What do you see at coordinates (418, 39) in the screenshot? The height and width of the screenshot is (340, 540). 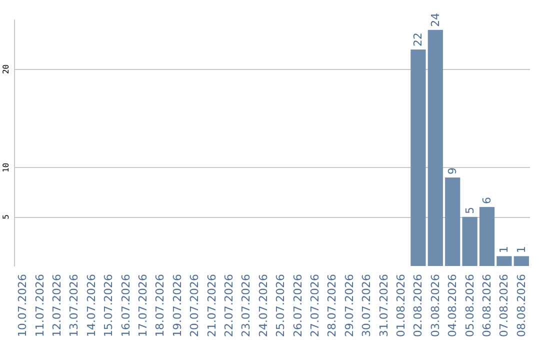 I see `data-label: 22` at bounding box center [418, 39].